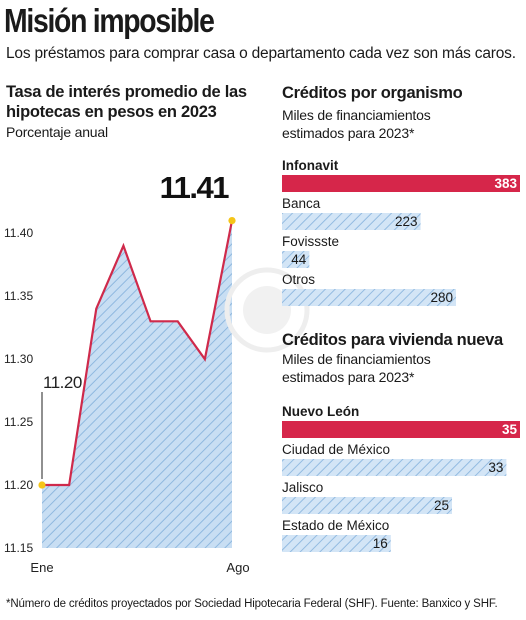 The image size is (526, 620). What do you see at coordinates (406, 221) in the screenshot?
I see `organismo-value: 223` at bounding box center [406, 221].